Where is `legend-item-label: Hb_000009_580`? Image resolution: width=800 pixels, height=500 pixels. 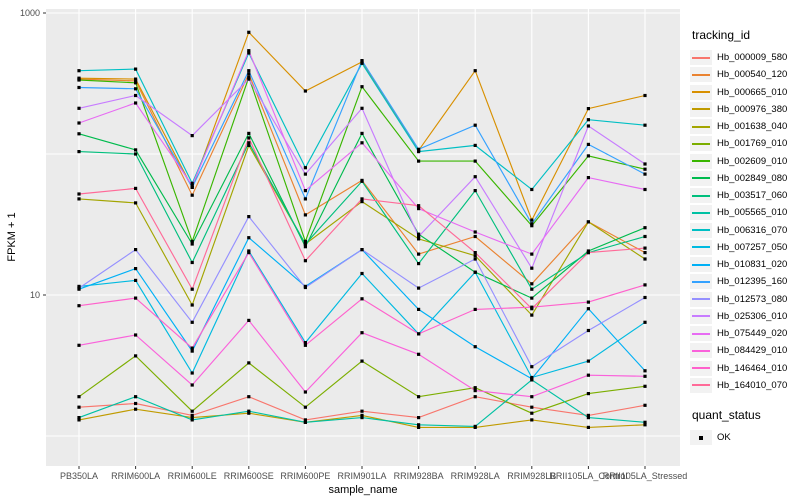 legend-item-label: Hb_000009_580 is located at coordinates (752, 58).